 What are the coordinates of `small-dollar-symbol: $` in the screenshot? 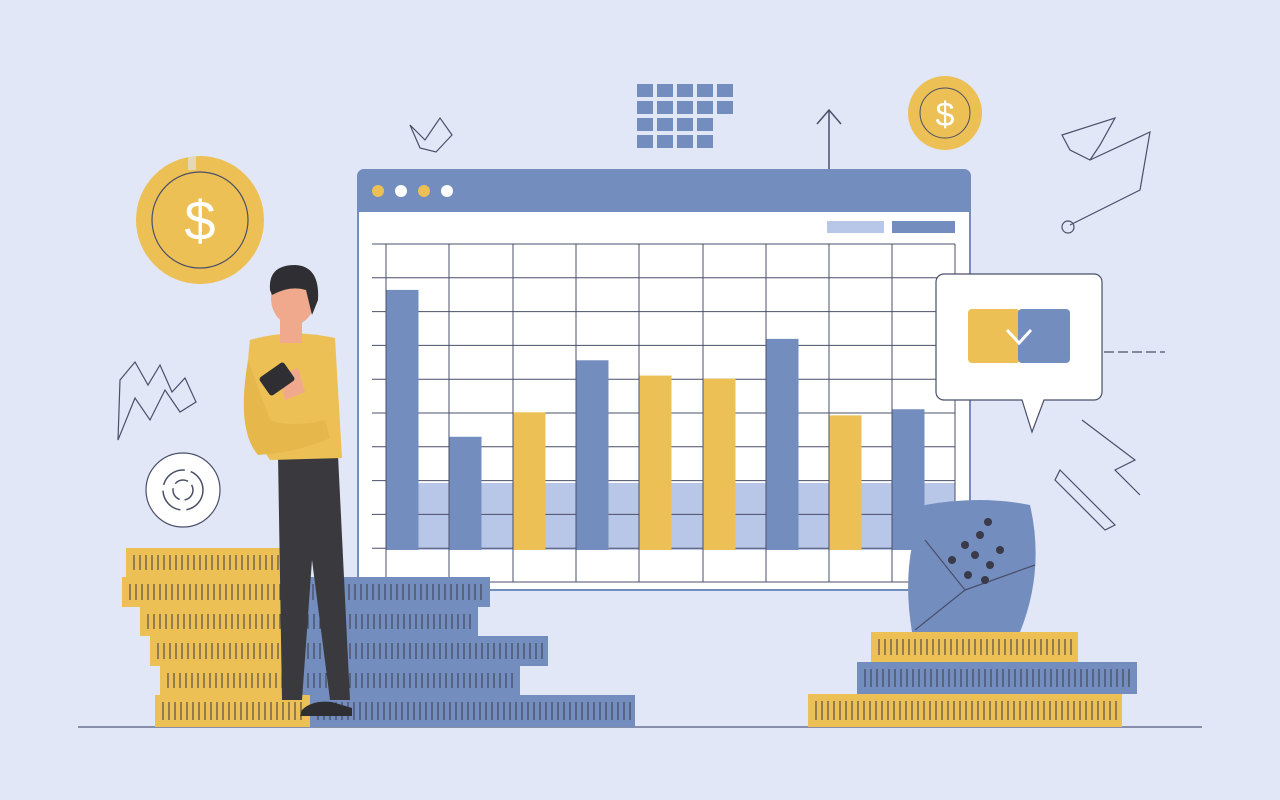 It's located at (945, 115).